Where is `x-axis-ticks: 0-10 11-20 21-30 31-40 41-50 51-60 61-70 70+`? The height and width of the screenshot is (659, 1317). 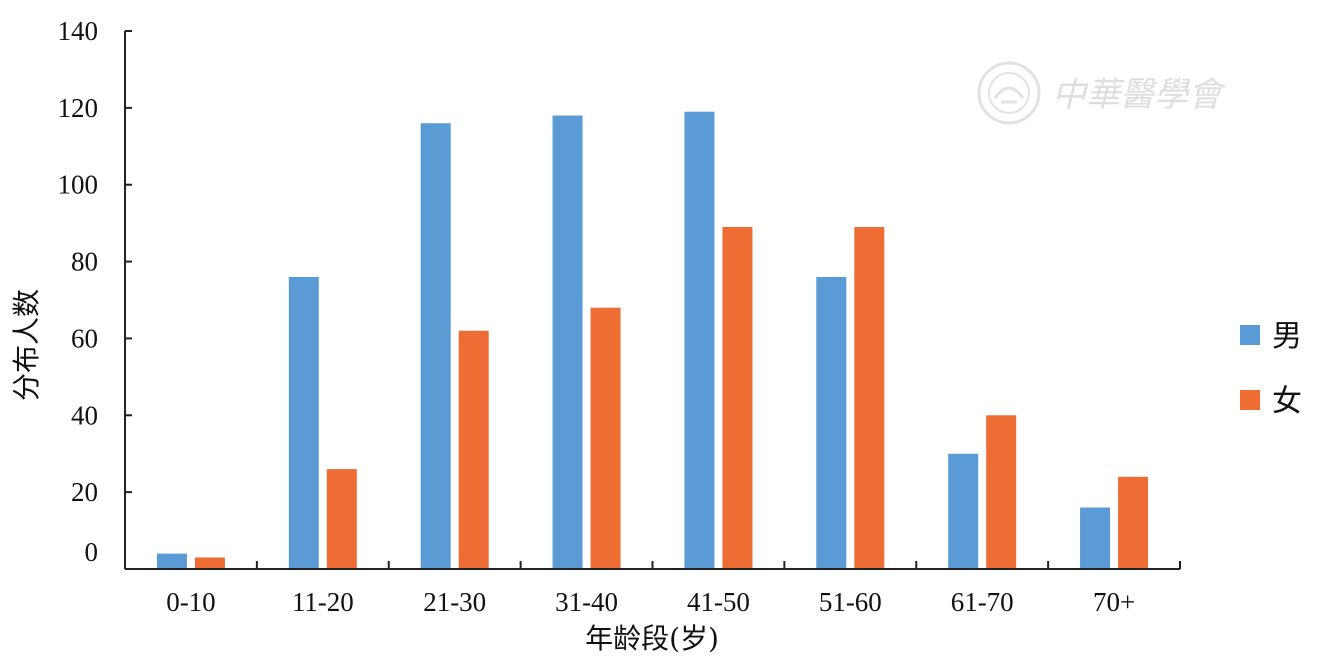 x-axis-ticks: 0-10 11-20 21-30 31-40 41-50 51-60 61-70 70+ is located at coordinates (673, 589).